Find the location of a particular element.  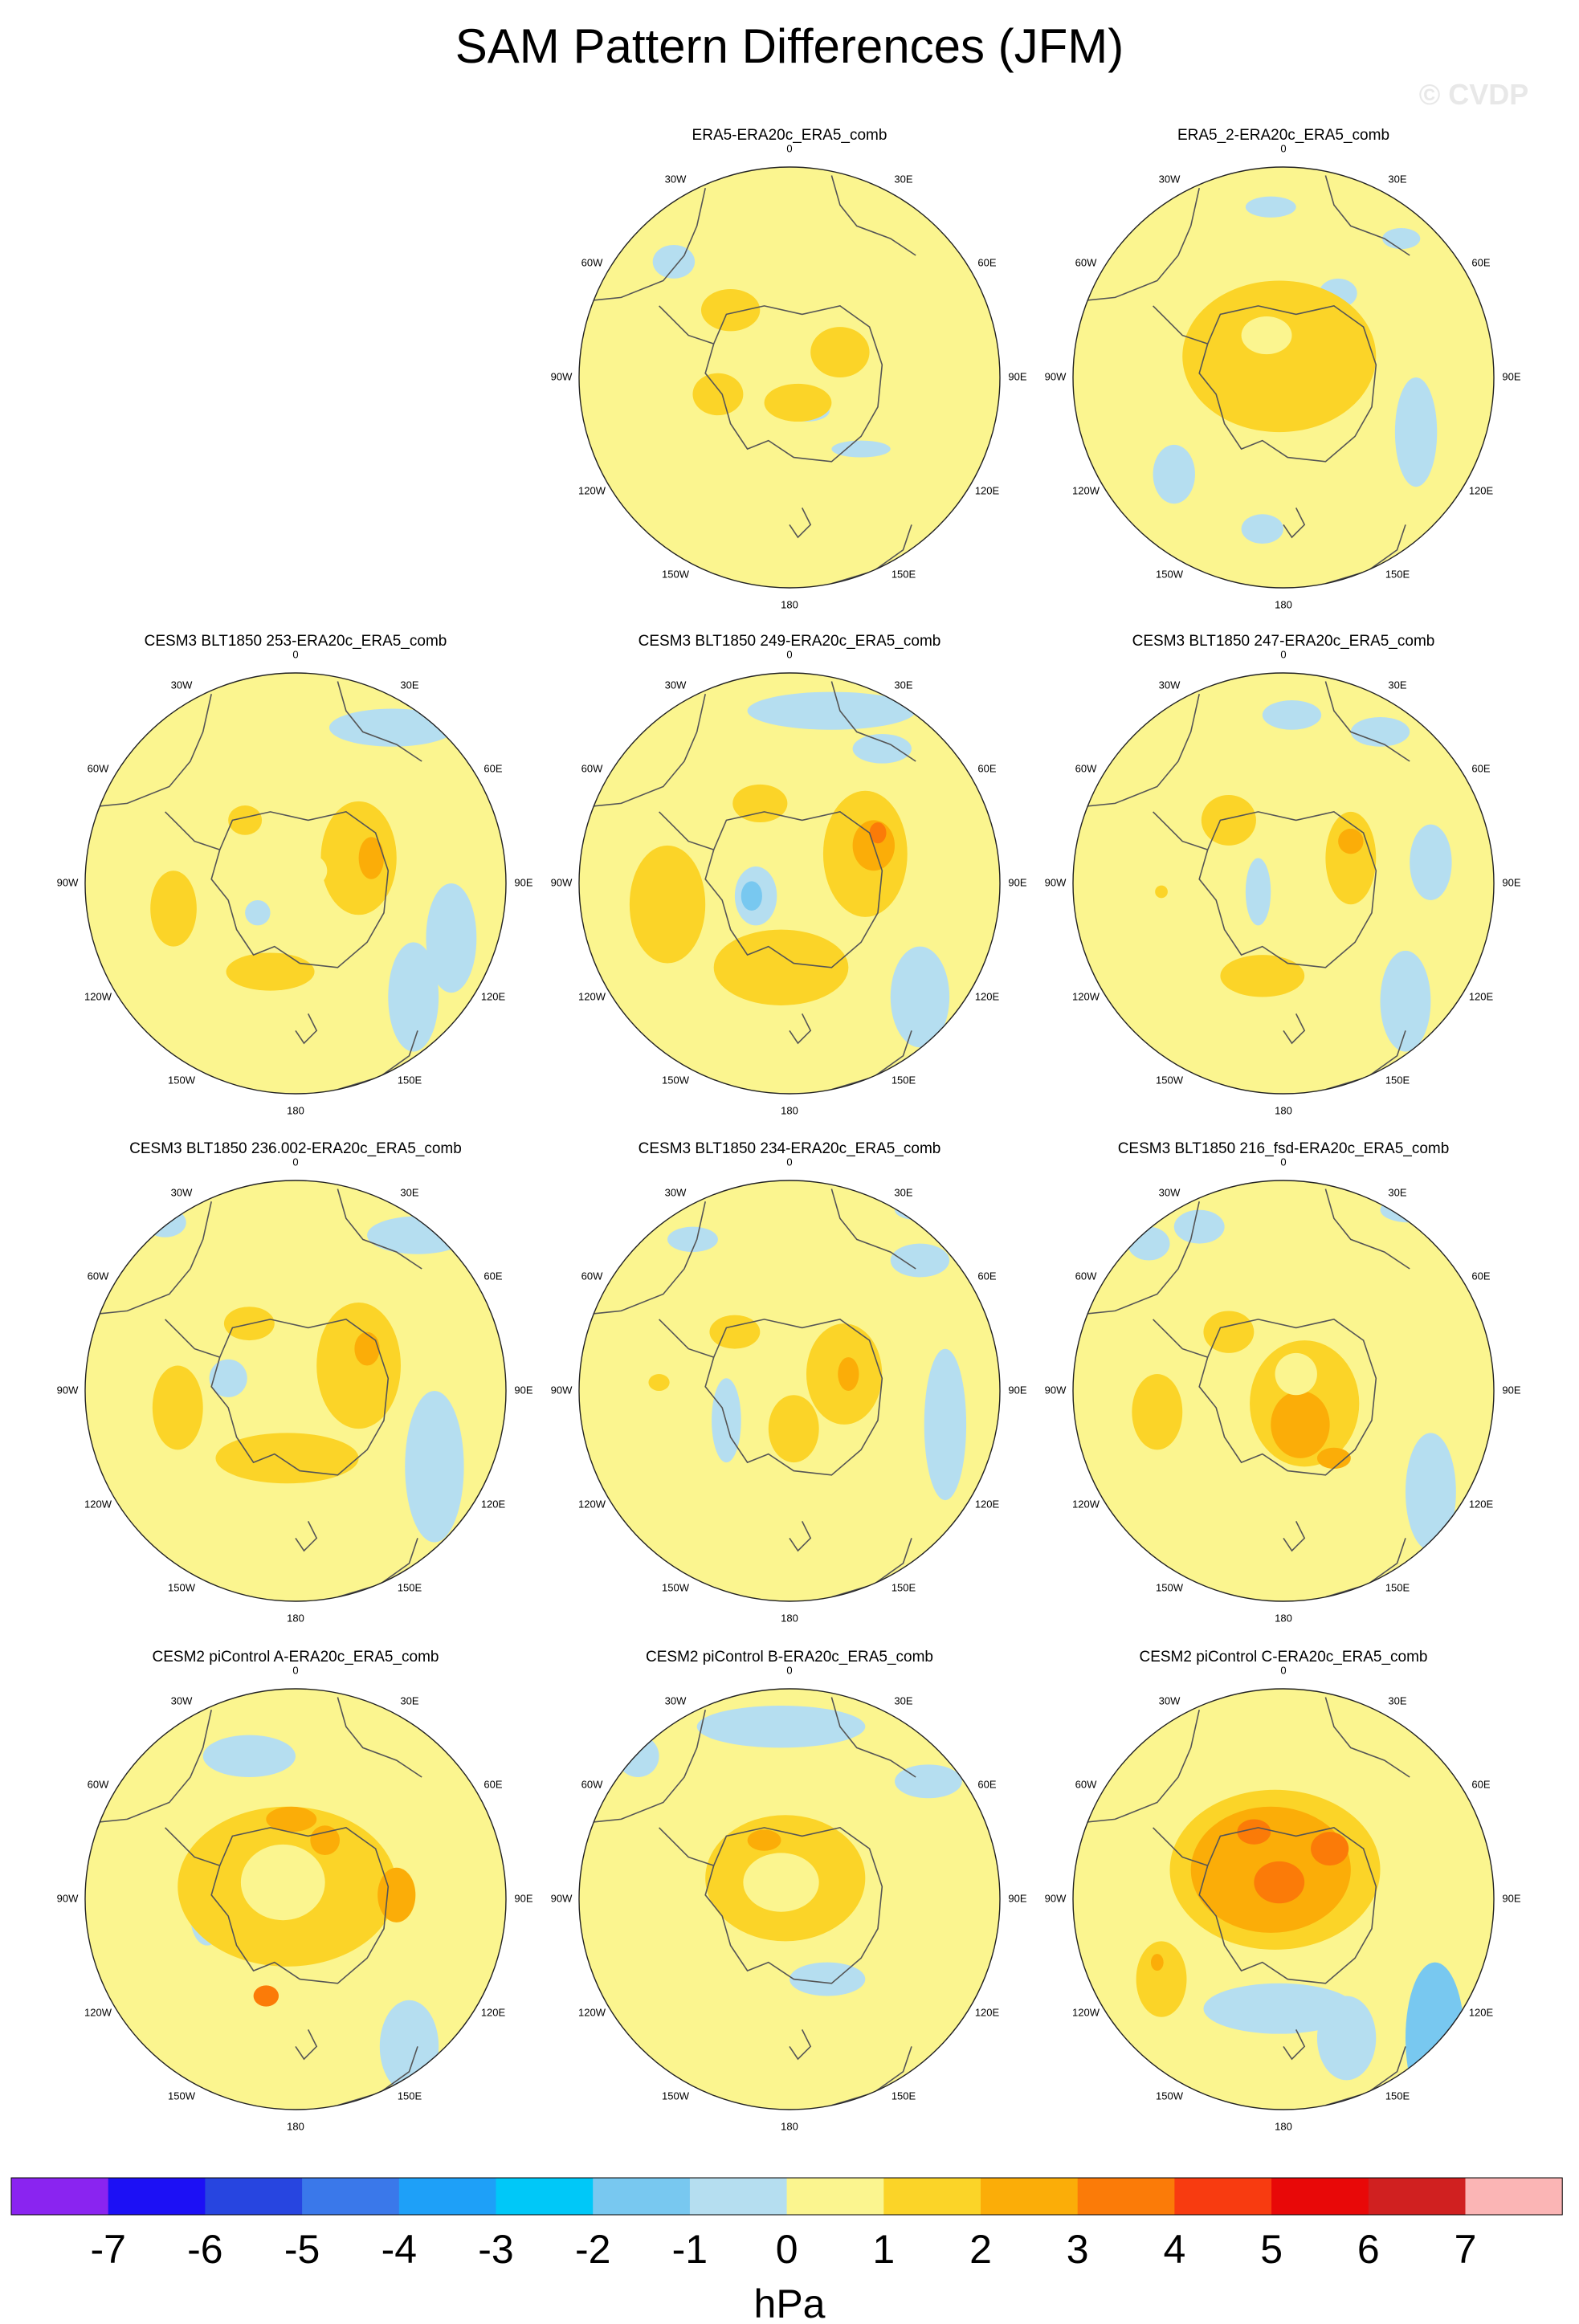

panel-title: CESM3 BLT1850 236.002-ERA20c_ERA5_comb is located at coordinates (295, 1148).